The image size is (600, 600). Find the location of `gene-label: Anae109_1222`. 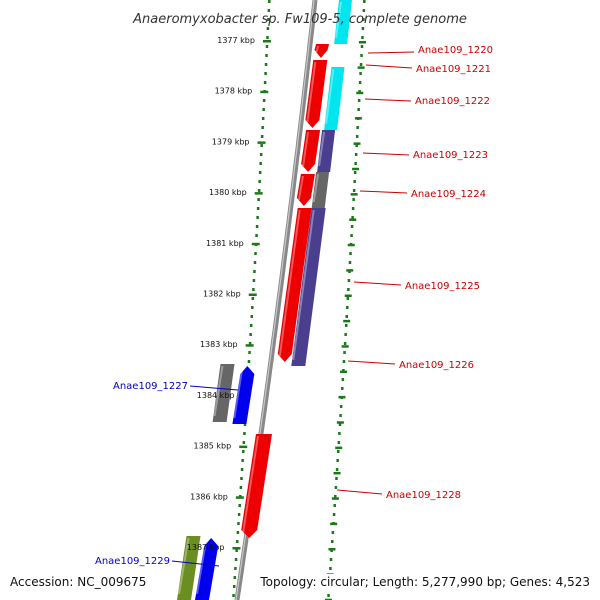

gene-label: Anae109_1222 is located at coordinates (452, 101).